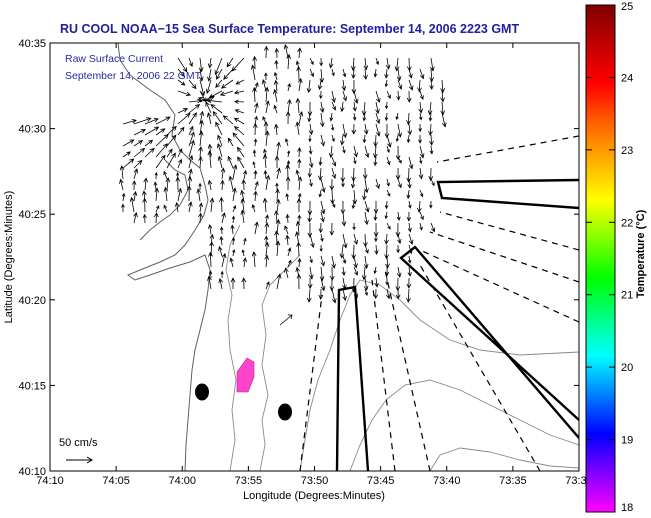 This screenshot has height=518, width=651. I want to click on x-tick-label: 74:00, so click(182, 481).